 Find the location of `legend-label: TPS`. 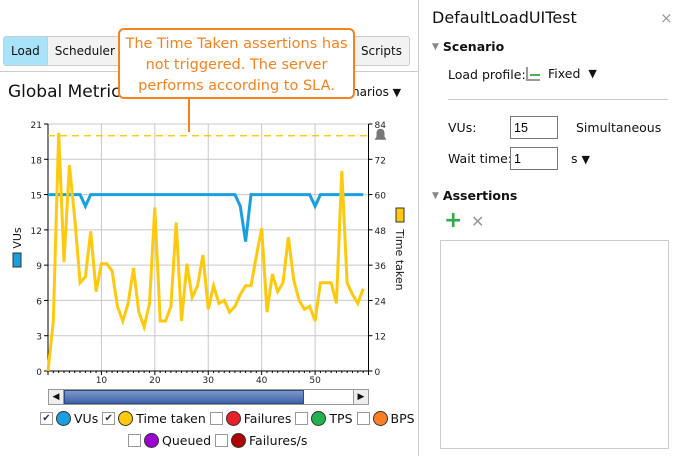

legend-label: TPS is located at coordinates (341, 418).